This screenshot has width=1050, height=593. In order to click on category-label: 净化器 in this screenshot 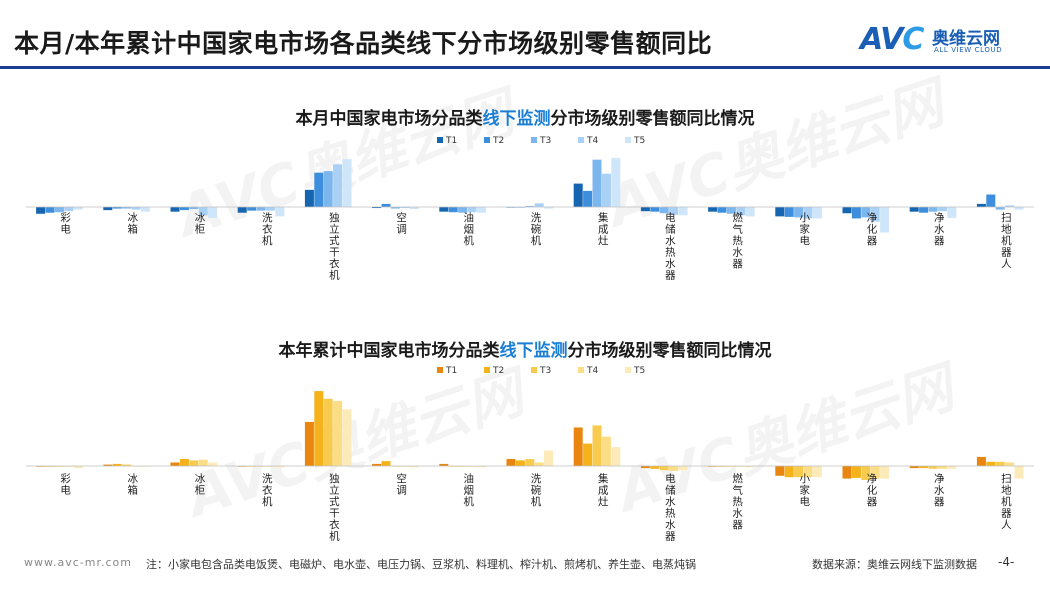, I will do `click(872, 490)`.